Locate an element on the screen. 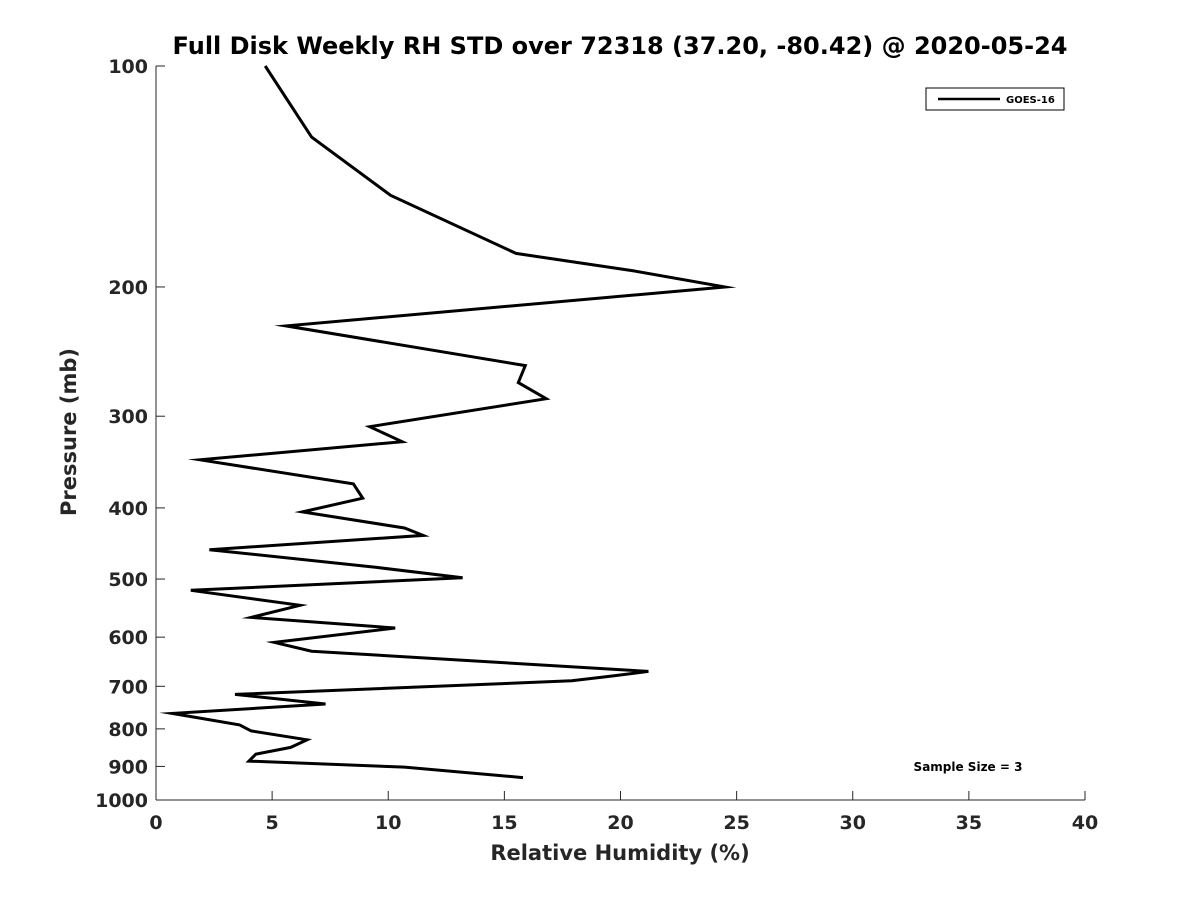 Image resolution: width=1200 pixels, height=900 pixels. y-tick-label: 500 is located at coordinates (128, 580).